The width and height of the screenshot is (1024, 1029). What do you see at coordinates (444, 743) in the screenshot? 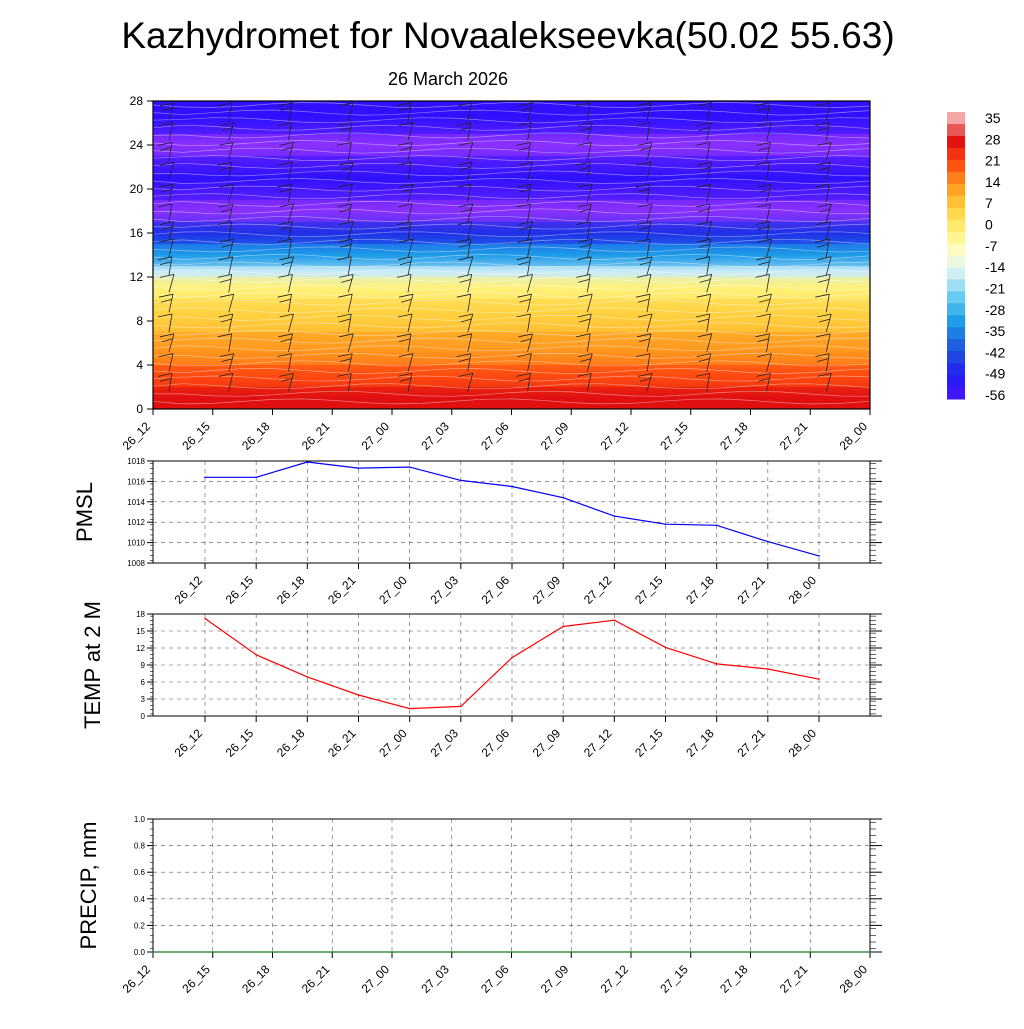
I see `x-tick-label: 27_03` at bounding box center [444, 743].